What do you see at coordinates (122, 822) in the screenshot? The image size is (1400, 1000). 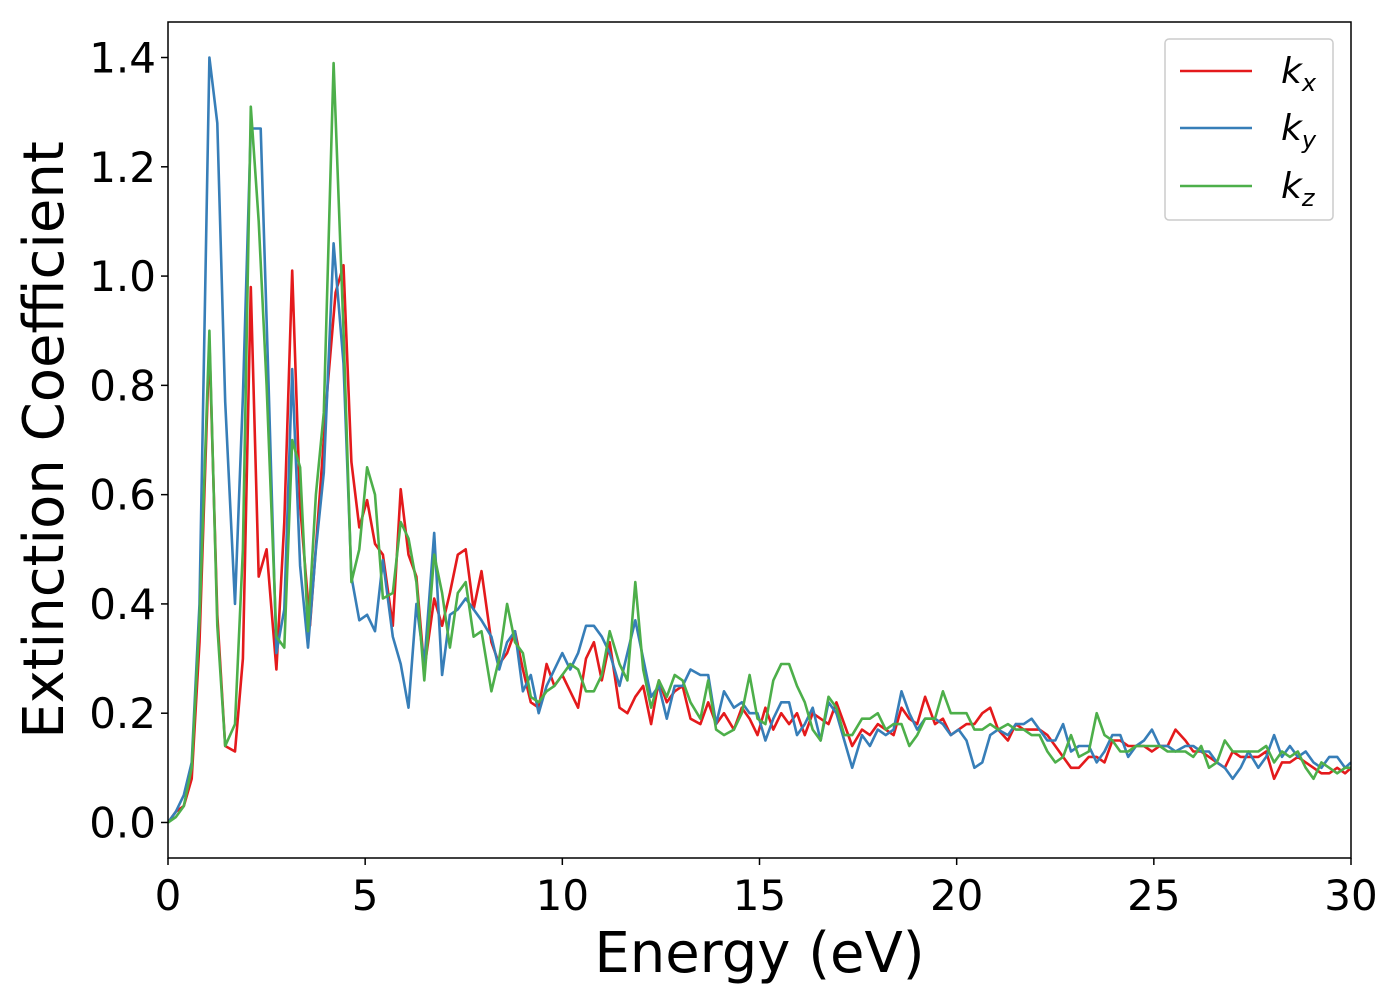 I see `y-tick-label: 0.0` at bounding box center [122, 822].